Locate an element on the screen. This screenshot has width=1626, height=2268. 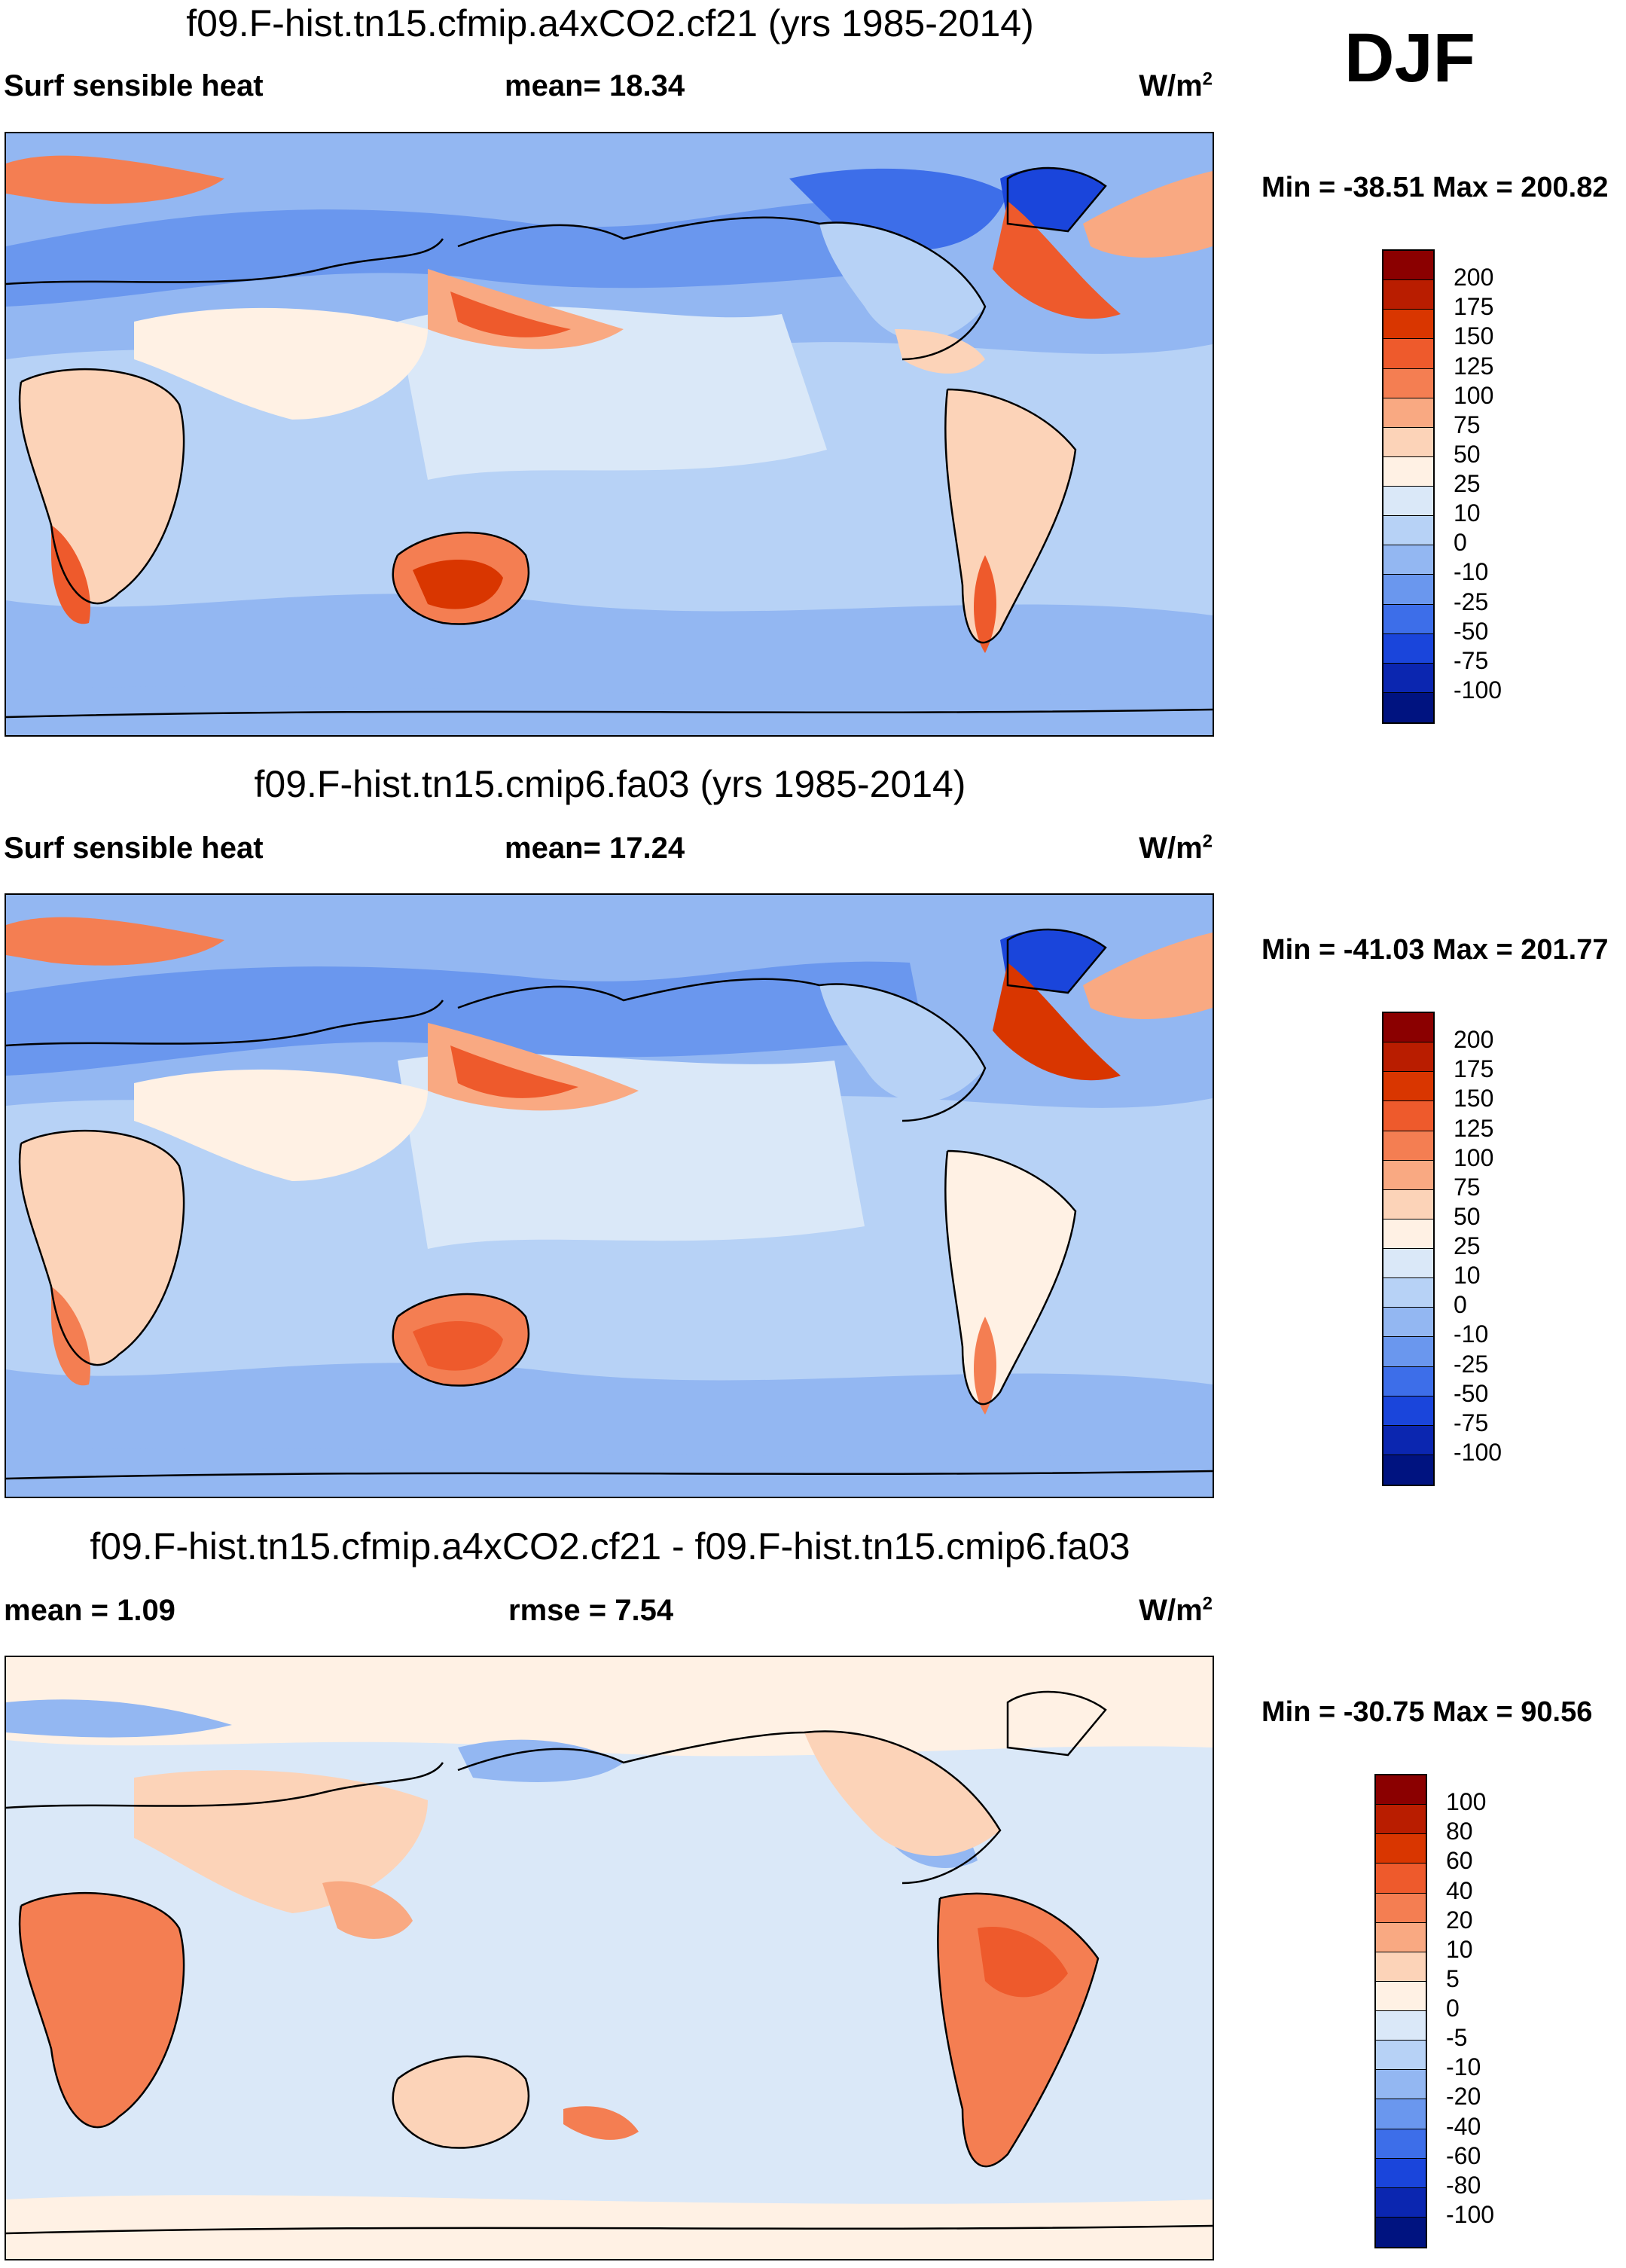
colorbar-tick-label: 25 is located at coordinates (1467, 484).